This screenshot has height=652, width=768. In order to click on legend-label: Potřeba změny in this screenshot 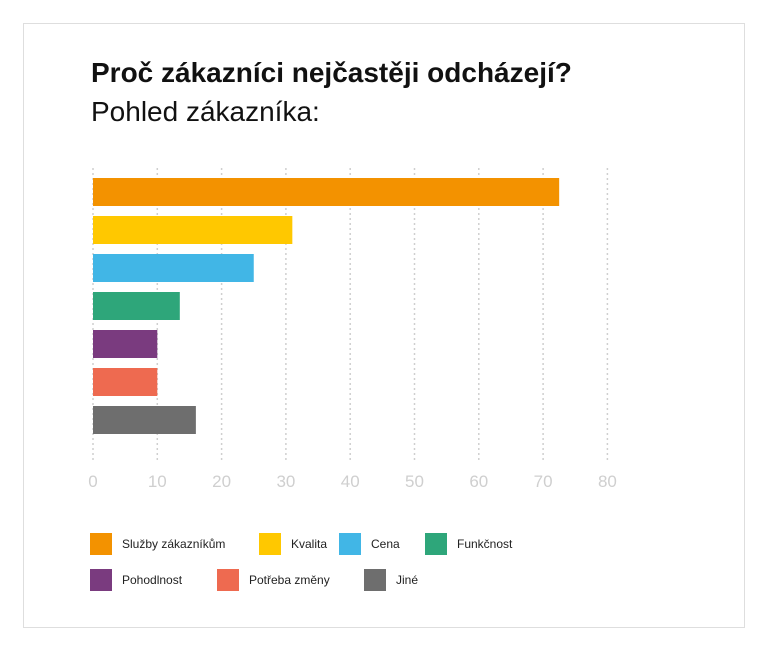, I will do `click(289, 580)`.